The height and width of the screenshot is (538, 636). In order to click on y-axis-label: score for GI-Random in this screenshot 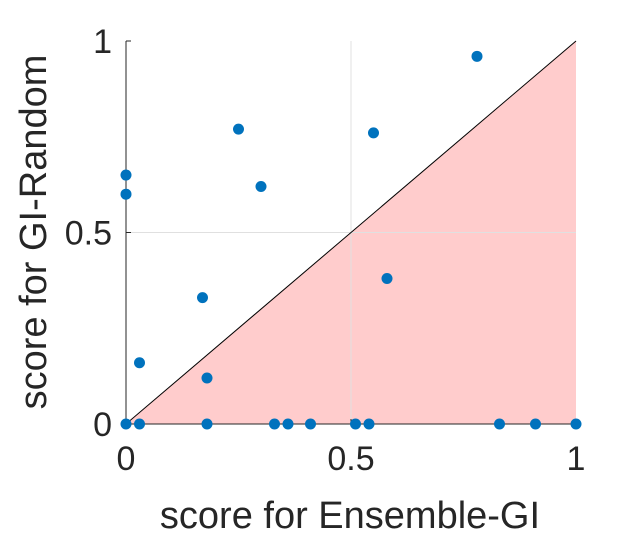, I will do `click(34, 232)`.